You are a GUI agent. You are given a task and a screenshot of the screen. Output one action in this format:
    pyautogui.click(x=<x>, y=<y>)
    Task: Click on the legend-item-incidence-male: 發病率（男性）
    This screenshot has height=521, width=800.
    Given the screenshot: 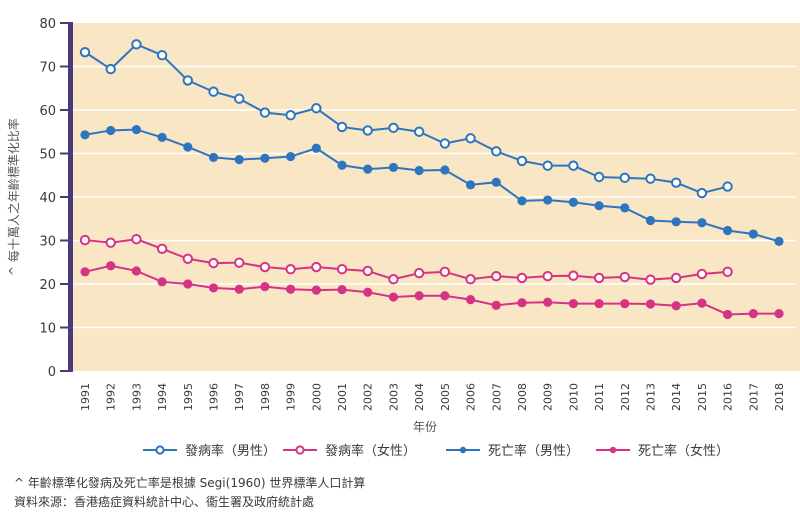 What is the action you would take?
    pyautogui.click(x=209, y=449)
    